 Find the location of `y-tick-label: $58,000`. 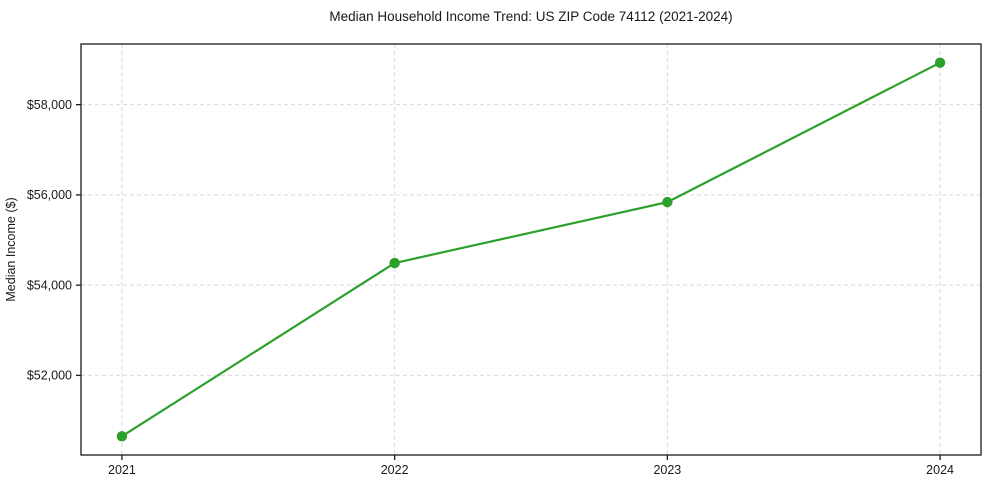

y-tick-label: $58,000 is located at coordinates (49, 105).